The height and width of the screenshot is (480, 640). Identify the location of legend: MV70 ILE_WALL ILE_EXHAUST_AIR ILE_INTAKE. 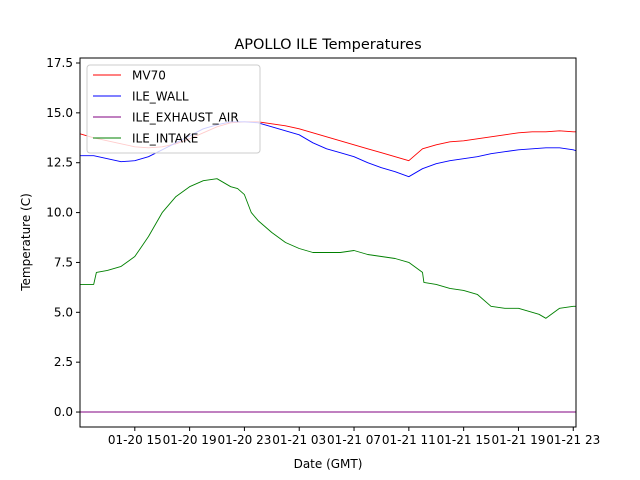
(173, 109).